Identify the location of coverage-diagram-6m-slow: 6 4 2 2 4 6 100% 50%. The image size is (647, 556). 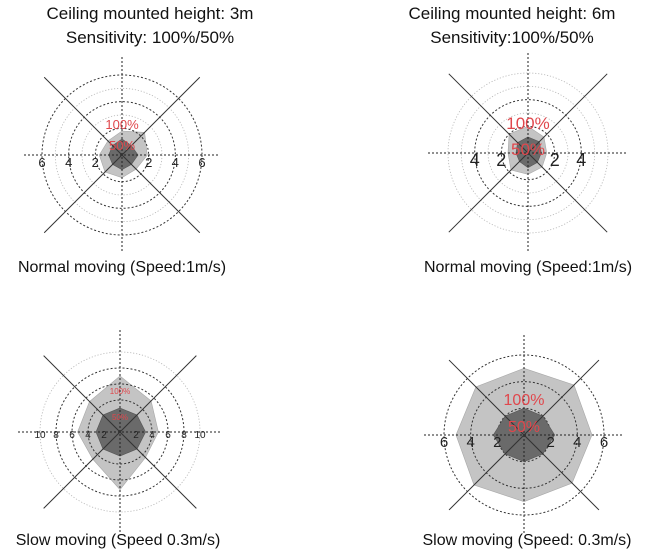
(524, 435).